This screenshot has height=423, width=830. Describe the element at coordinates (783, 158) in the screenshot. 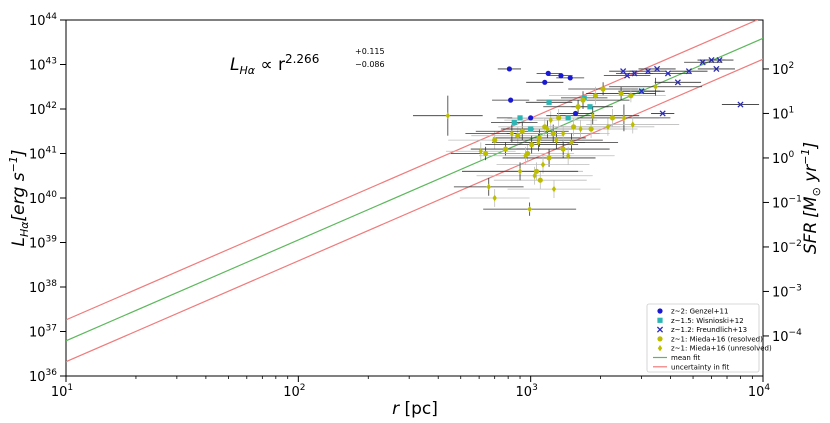

I see `y2-tick-label: 10⁰` at that location.